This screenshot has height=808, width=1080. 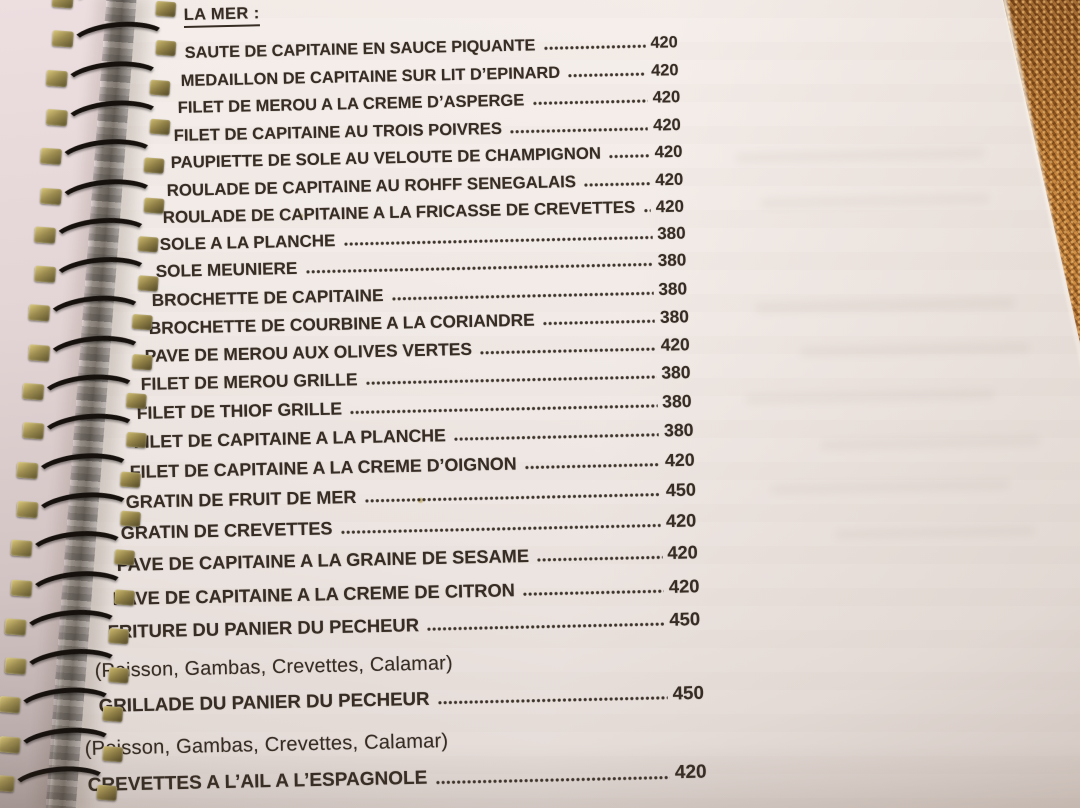 What do you see at coordinates (370, 77) in the screenshot?
I see `menu-item-name: MEDAILLON DE CAPITAINE SUR LIT D’EPINARD` at bounding box center [370, 77].